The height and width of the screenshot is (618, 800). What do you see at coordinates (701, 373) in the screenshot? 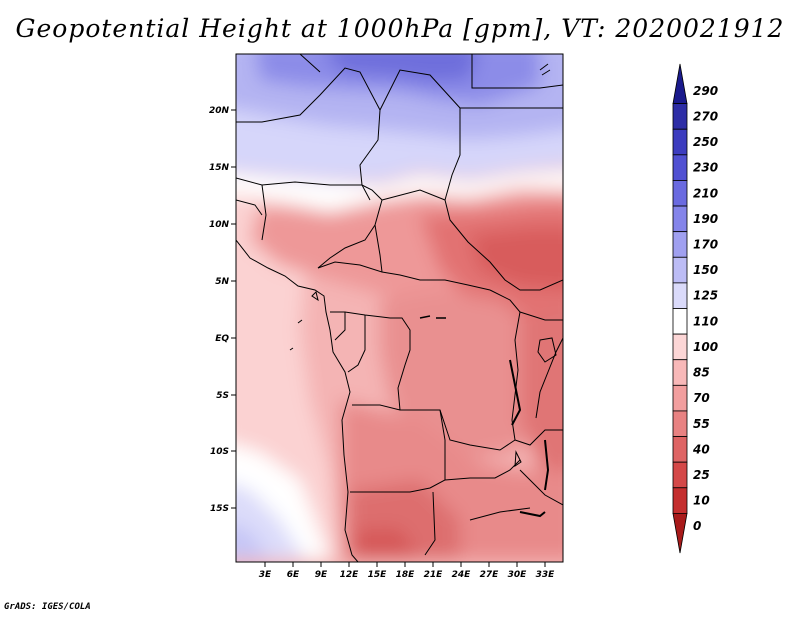
I see `colorbar-label: 85` at bounding box center [701, 373].